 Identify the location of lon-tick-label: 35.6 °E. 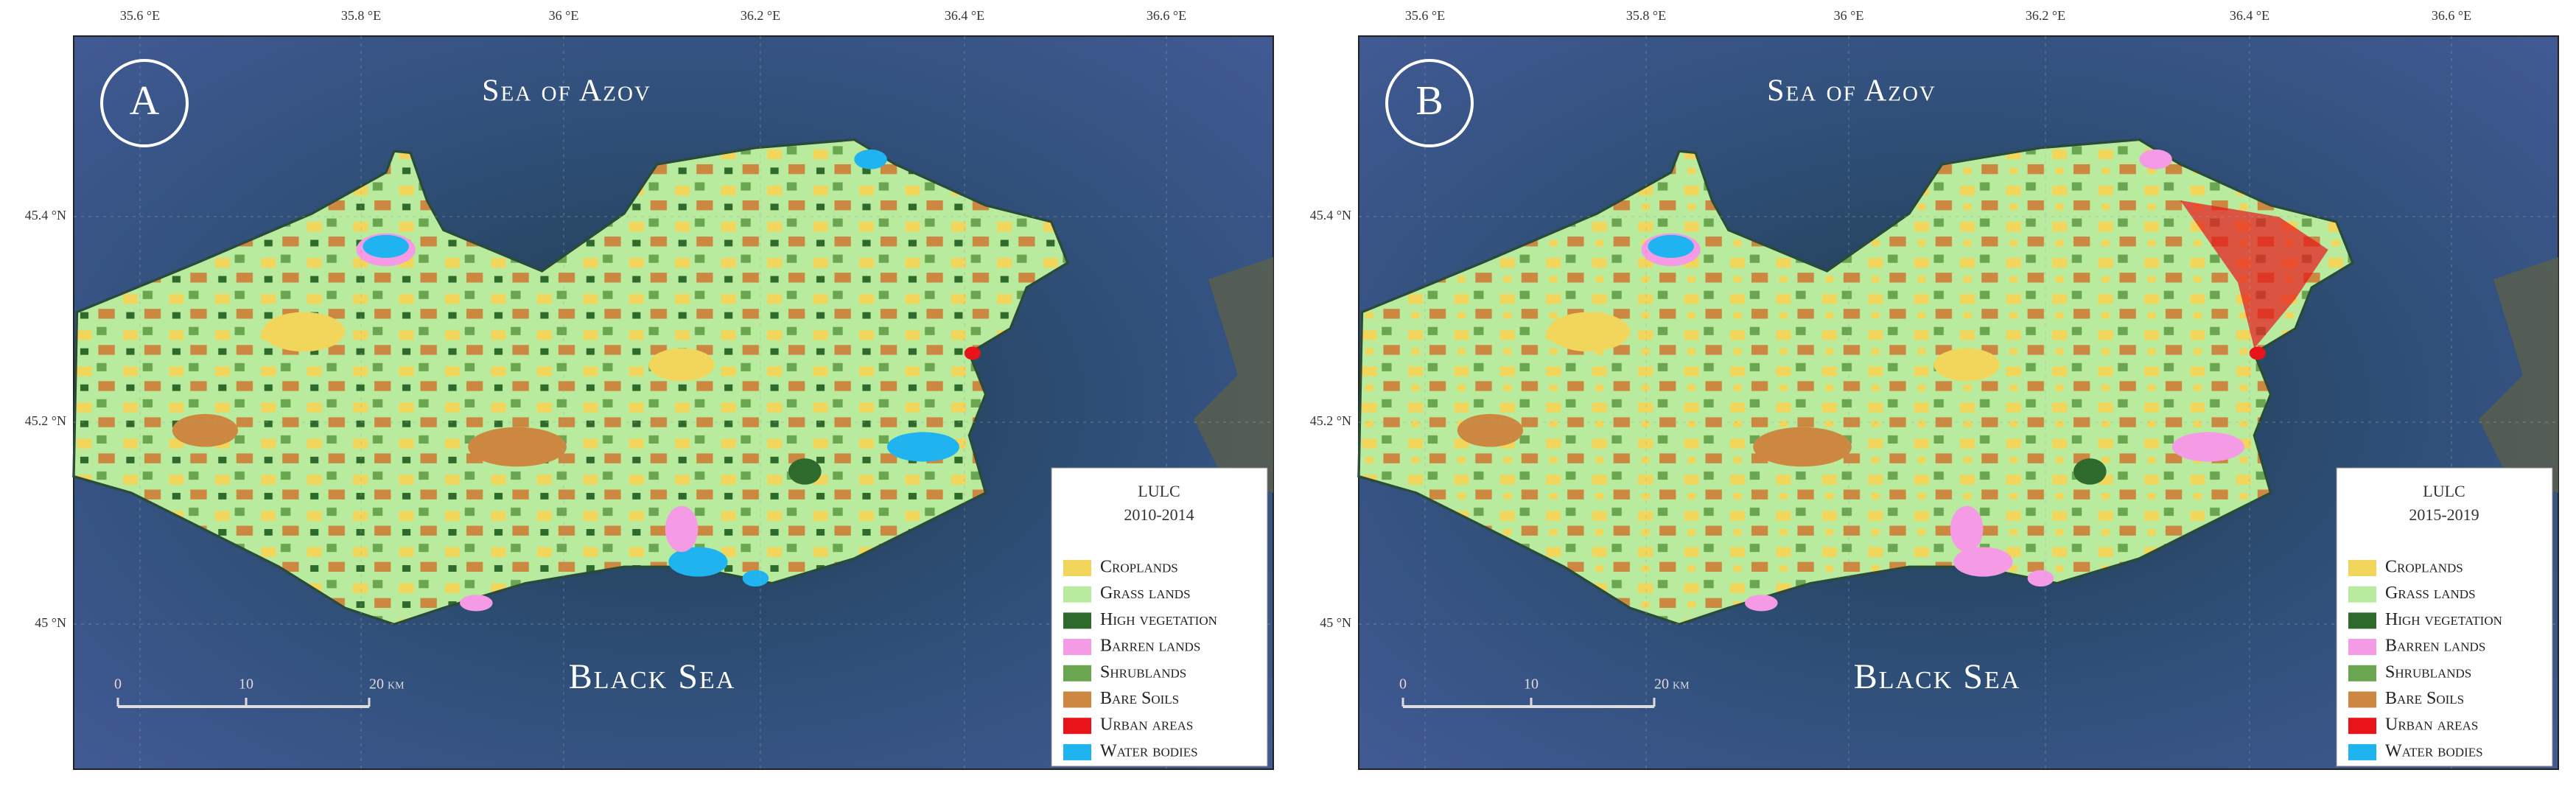
(140, 15).